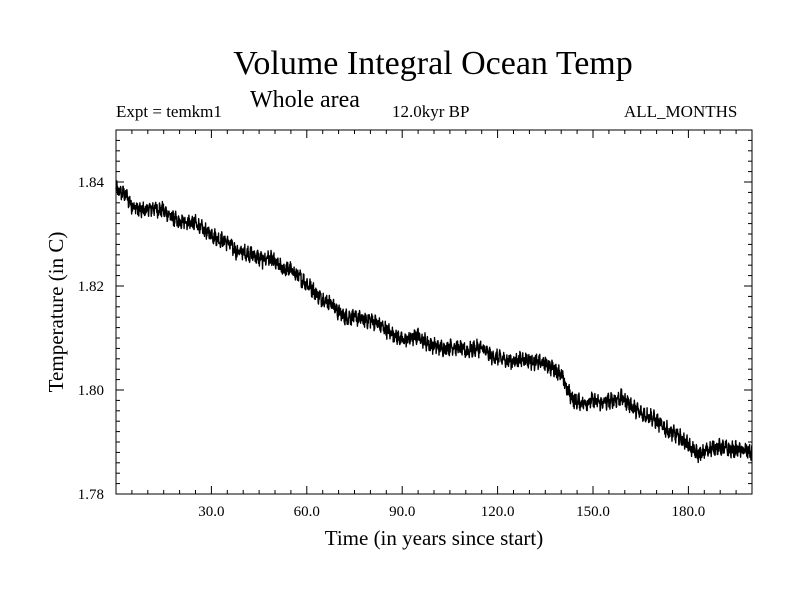  What do you see at coordinates (211, 512) in the screenshot?
I see `x-tick-label: 30.0` at bounding box center [211, 512].